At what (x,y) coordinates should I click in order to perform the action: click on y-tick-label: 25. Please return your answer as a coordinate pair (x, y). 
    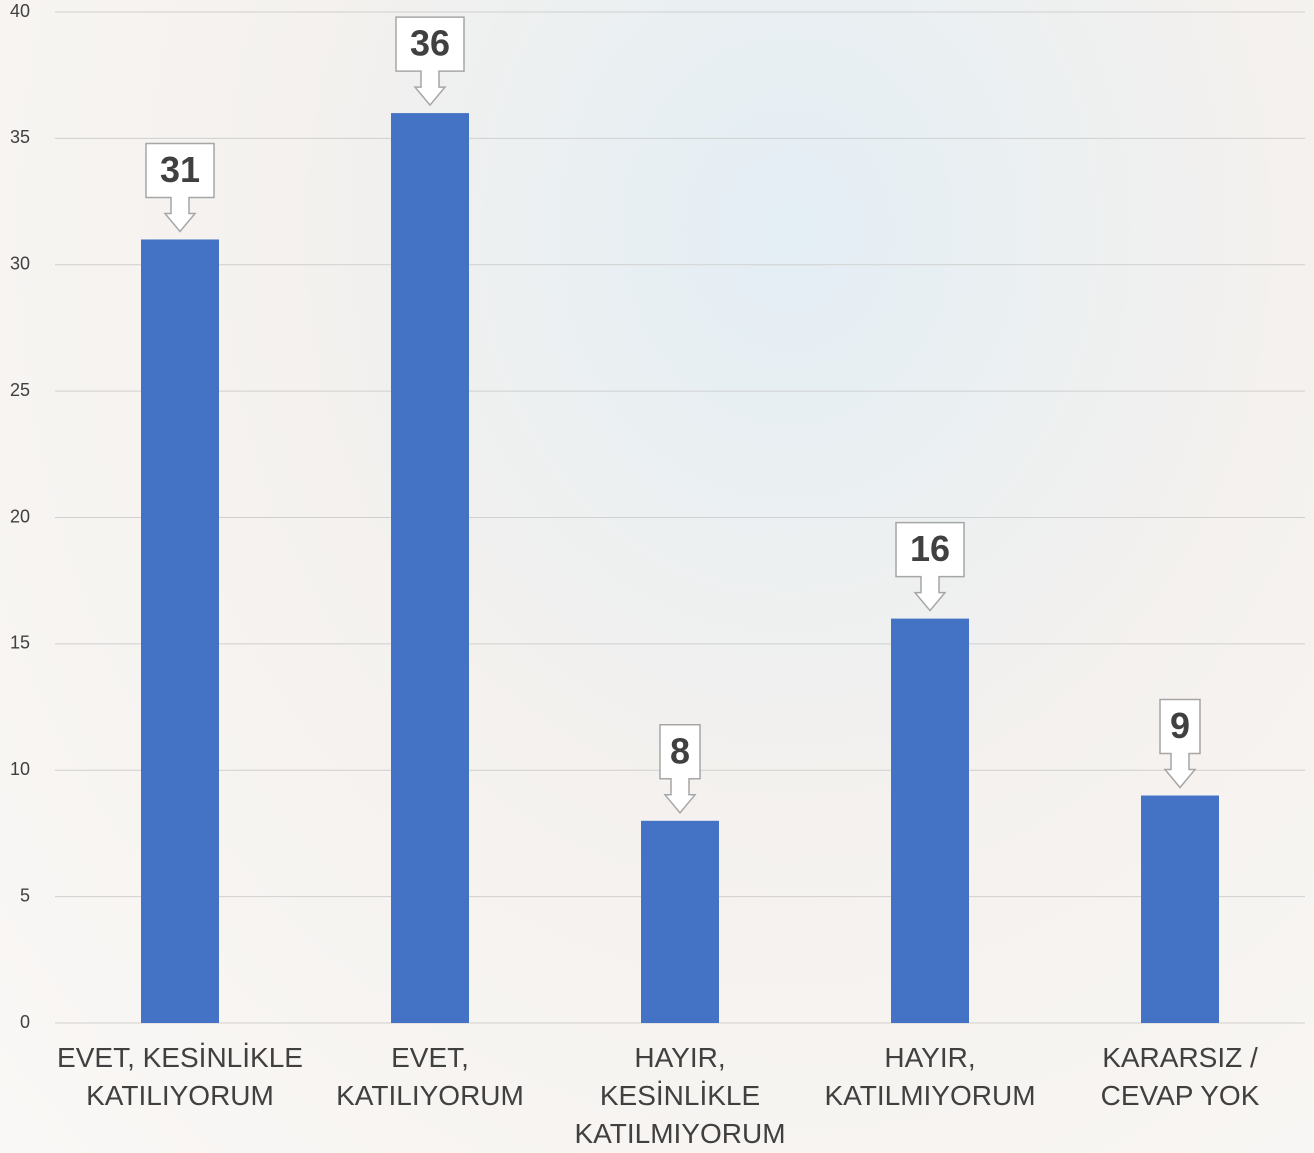
    Looking at the image, I should click on (20, 390).